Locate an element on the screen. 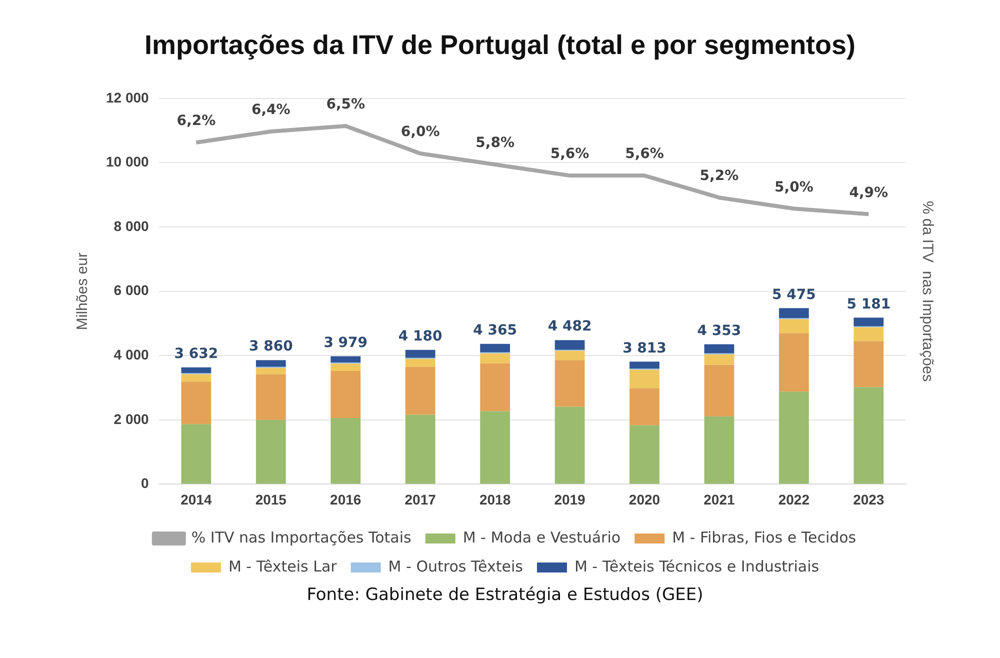  chart-title: Importações da ITV de Portugal (total e por segmentos) is located at coordinates (500, 45).